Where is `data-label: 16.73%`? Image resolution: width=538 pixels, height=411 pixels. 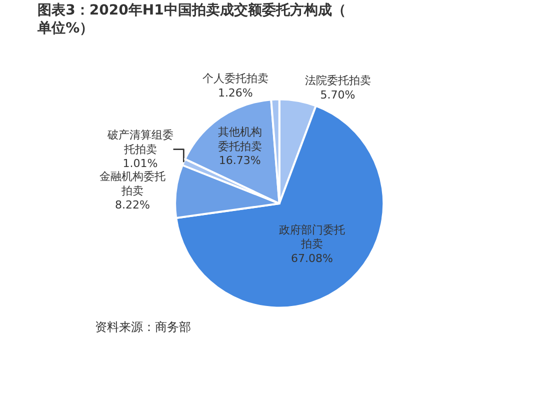 data-label: 16.73% is located at coordinates (239, 161).